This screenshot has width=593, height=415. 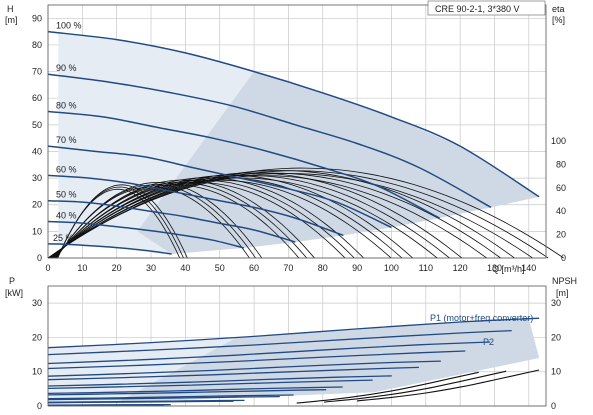 I want to click on x-tick-label: 70, so click(x=288, y=268).